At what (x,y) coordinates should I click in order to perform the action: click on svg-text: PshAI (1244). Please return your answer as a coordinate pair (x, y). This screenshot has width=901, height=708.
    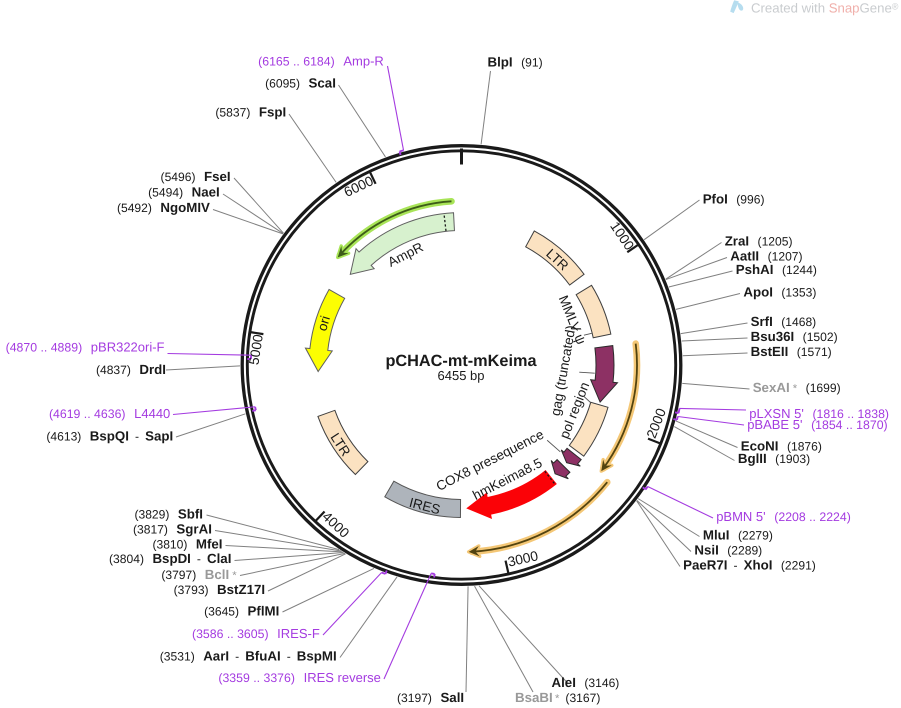
    Looking at the image, I should click on (776, 269).